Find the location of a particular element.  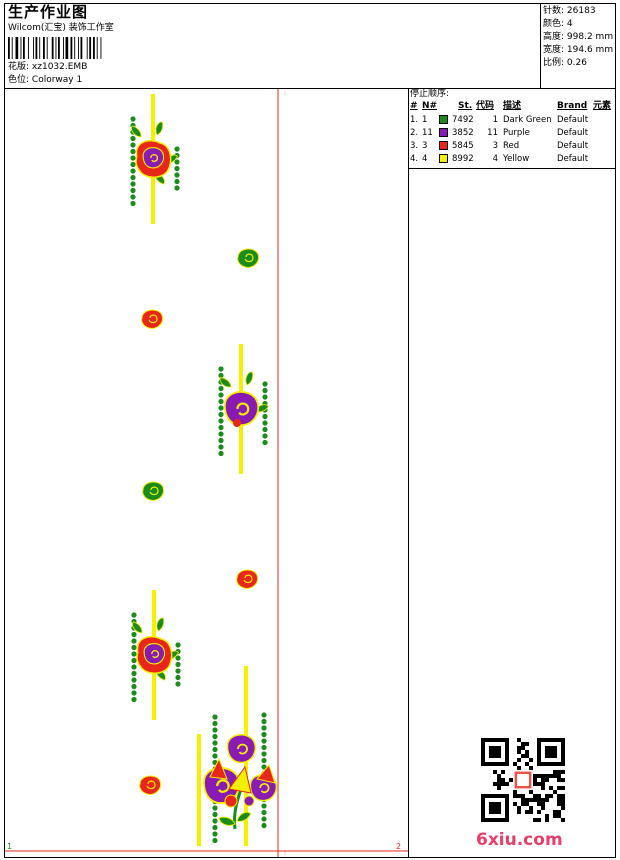

qr-code is located at coordinates (523, 780).